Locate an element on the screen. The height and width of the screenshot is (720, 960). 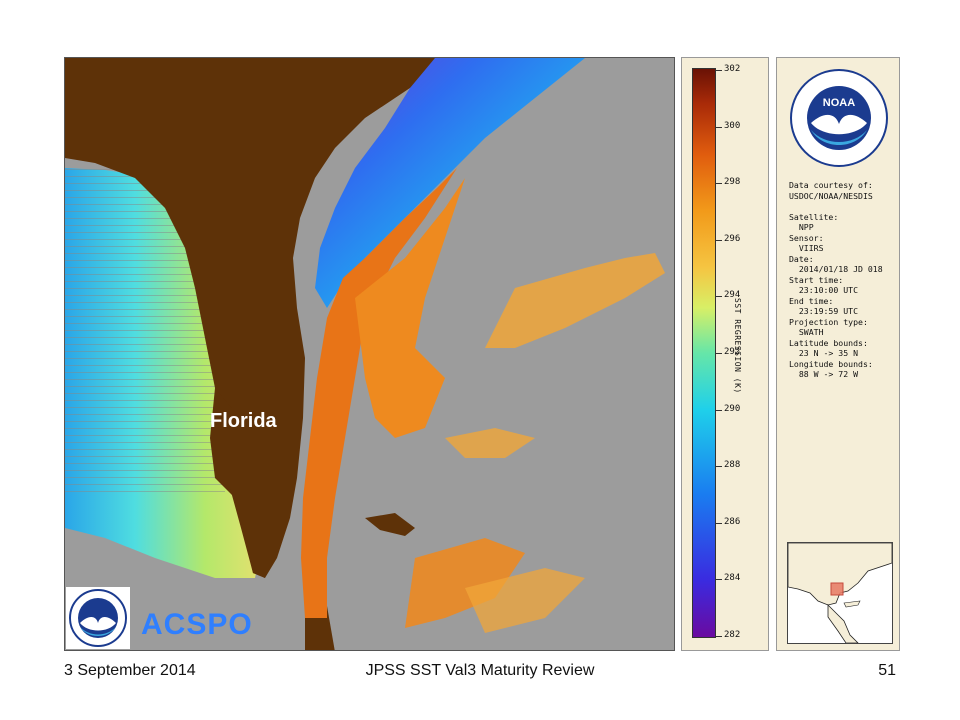
page-number: 51 is located at coordinates (887, 670).